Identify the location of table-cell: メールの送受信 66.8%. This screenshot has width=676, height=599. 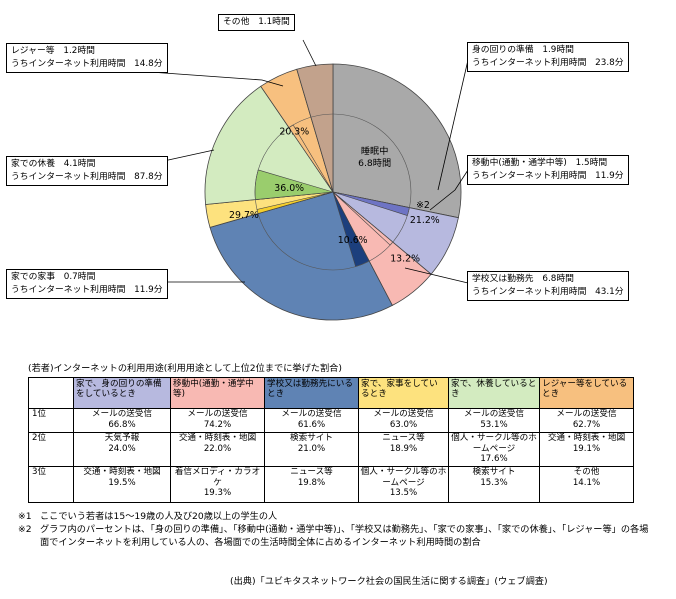
(122, 420).